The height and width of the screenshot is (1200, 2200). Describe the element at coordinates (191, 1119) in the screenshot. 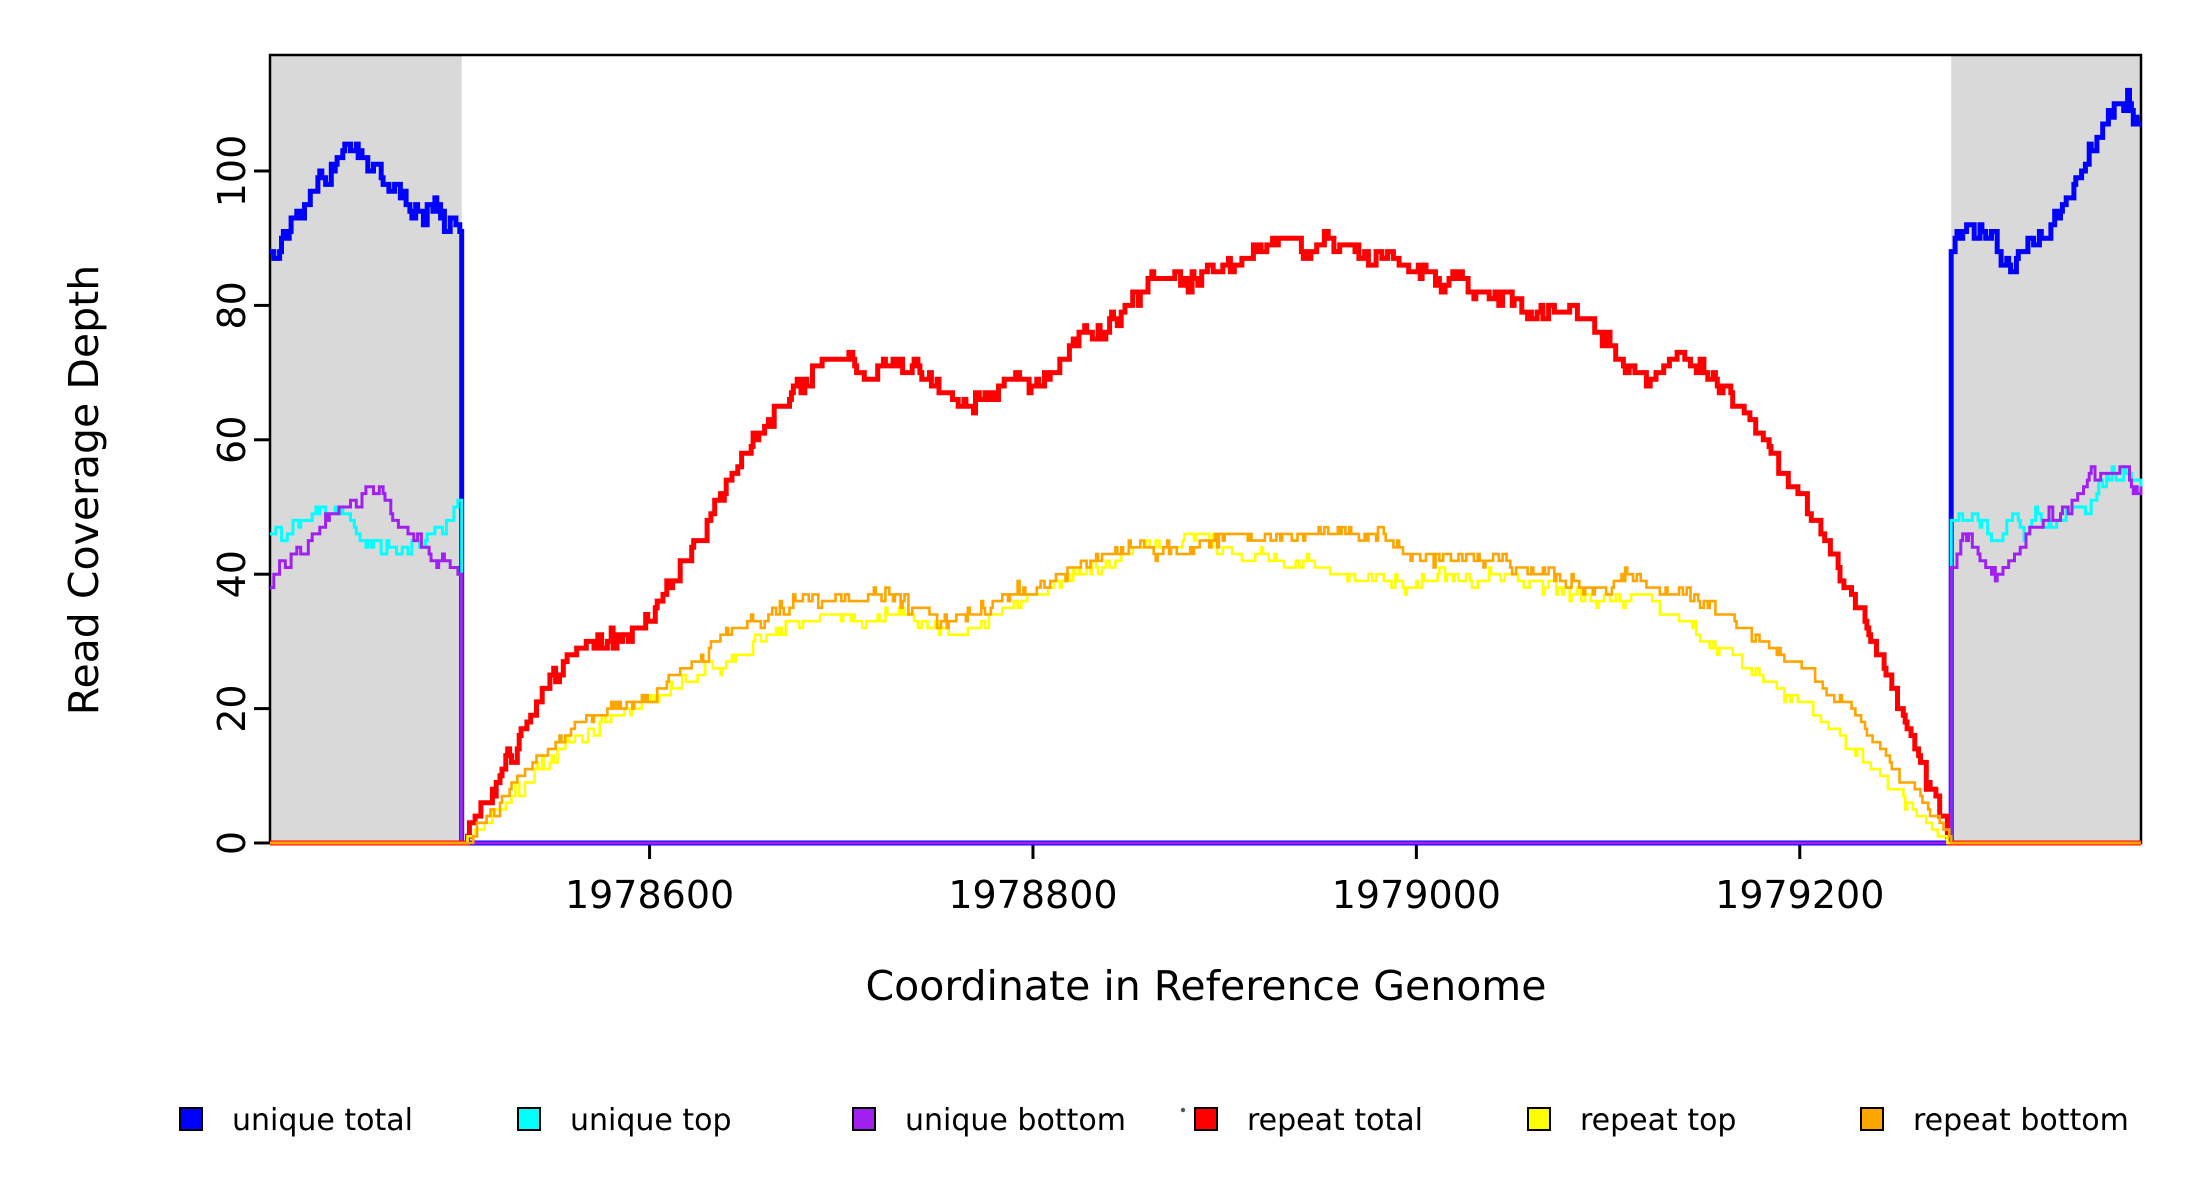

I see `legend-swatch-unique-total` at that location.